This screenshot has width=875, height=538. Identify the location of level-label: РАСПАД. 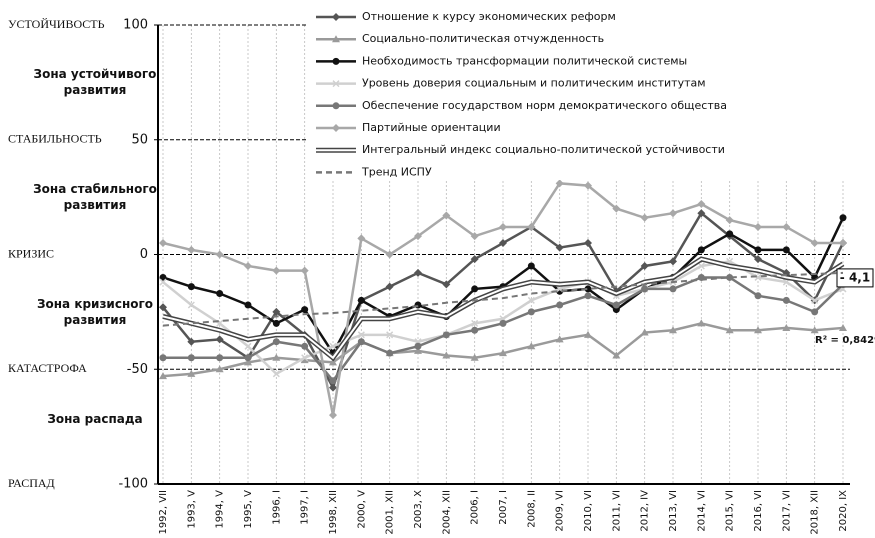
(31, 483).